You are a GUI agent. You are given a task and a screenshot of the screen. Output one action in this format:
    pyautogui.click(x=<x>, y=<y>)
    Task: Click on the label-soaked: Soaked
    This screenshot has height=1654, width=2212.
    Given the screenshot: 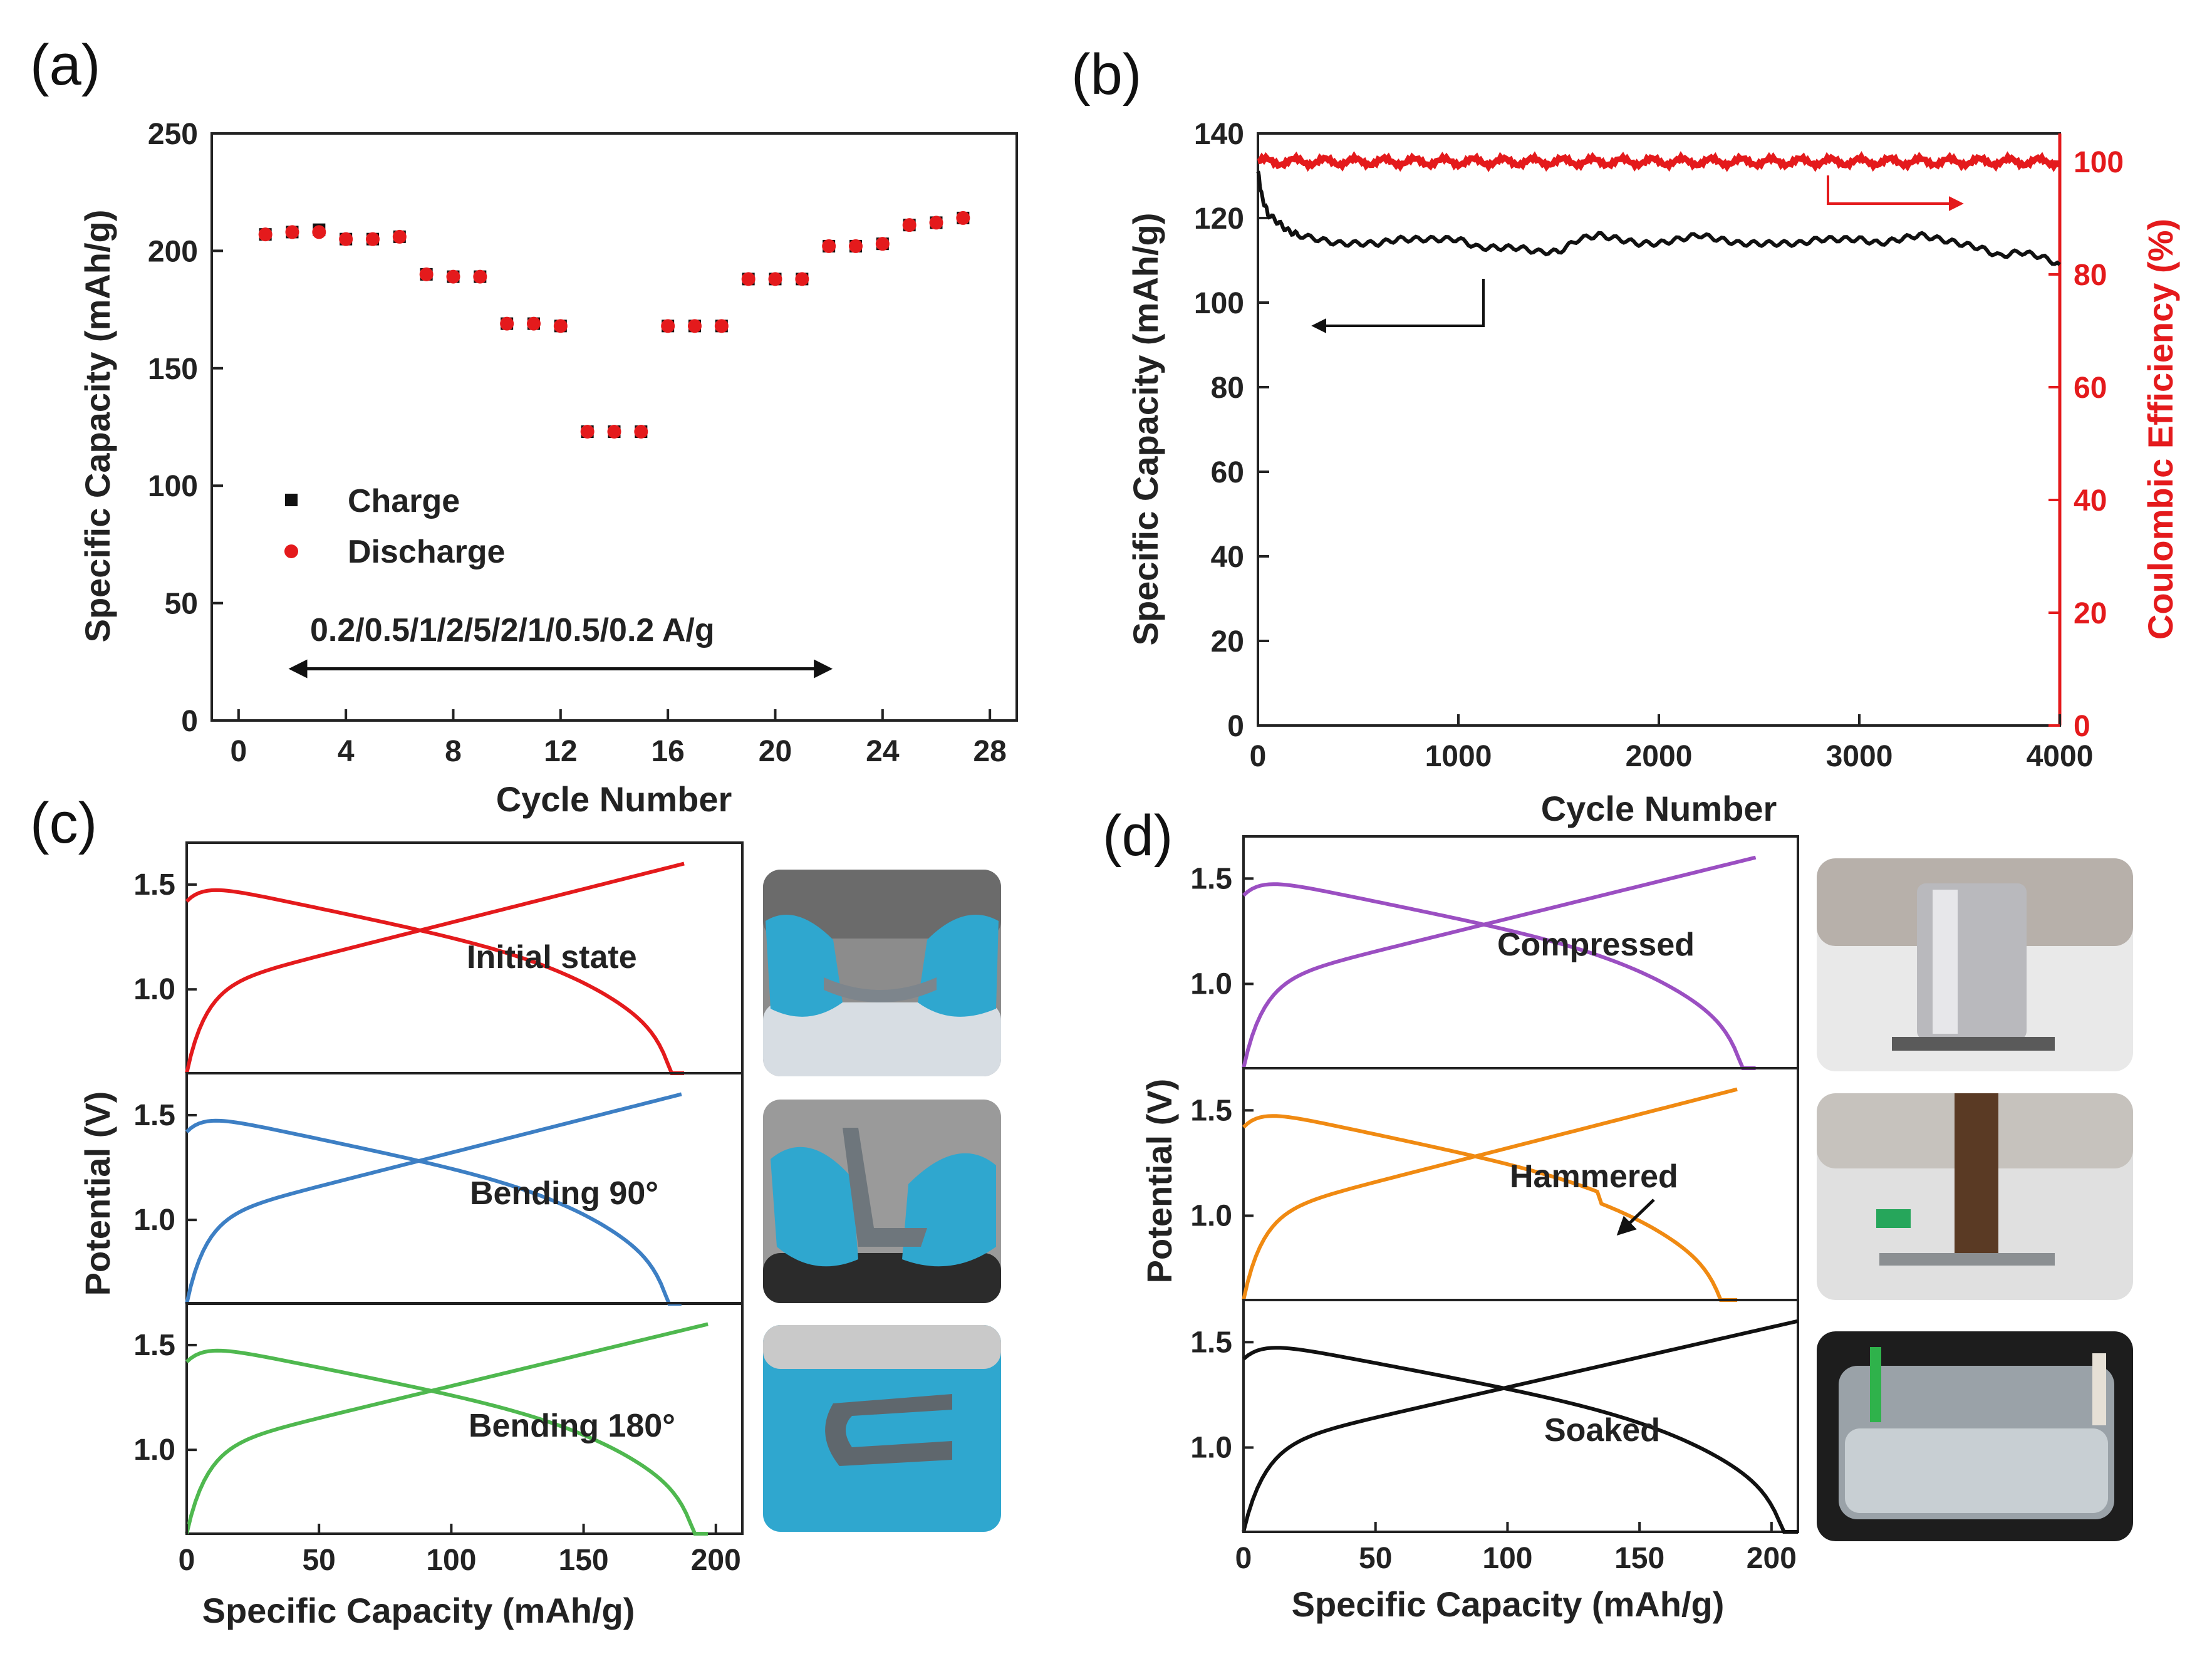 What is the action you would take?
    pyautogui.click(x=1602, y=1430)
    